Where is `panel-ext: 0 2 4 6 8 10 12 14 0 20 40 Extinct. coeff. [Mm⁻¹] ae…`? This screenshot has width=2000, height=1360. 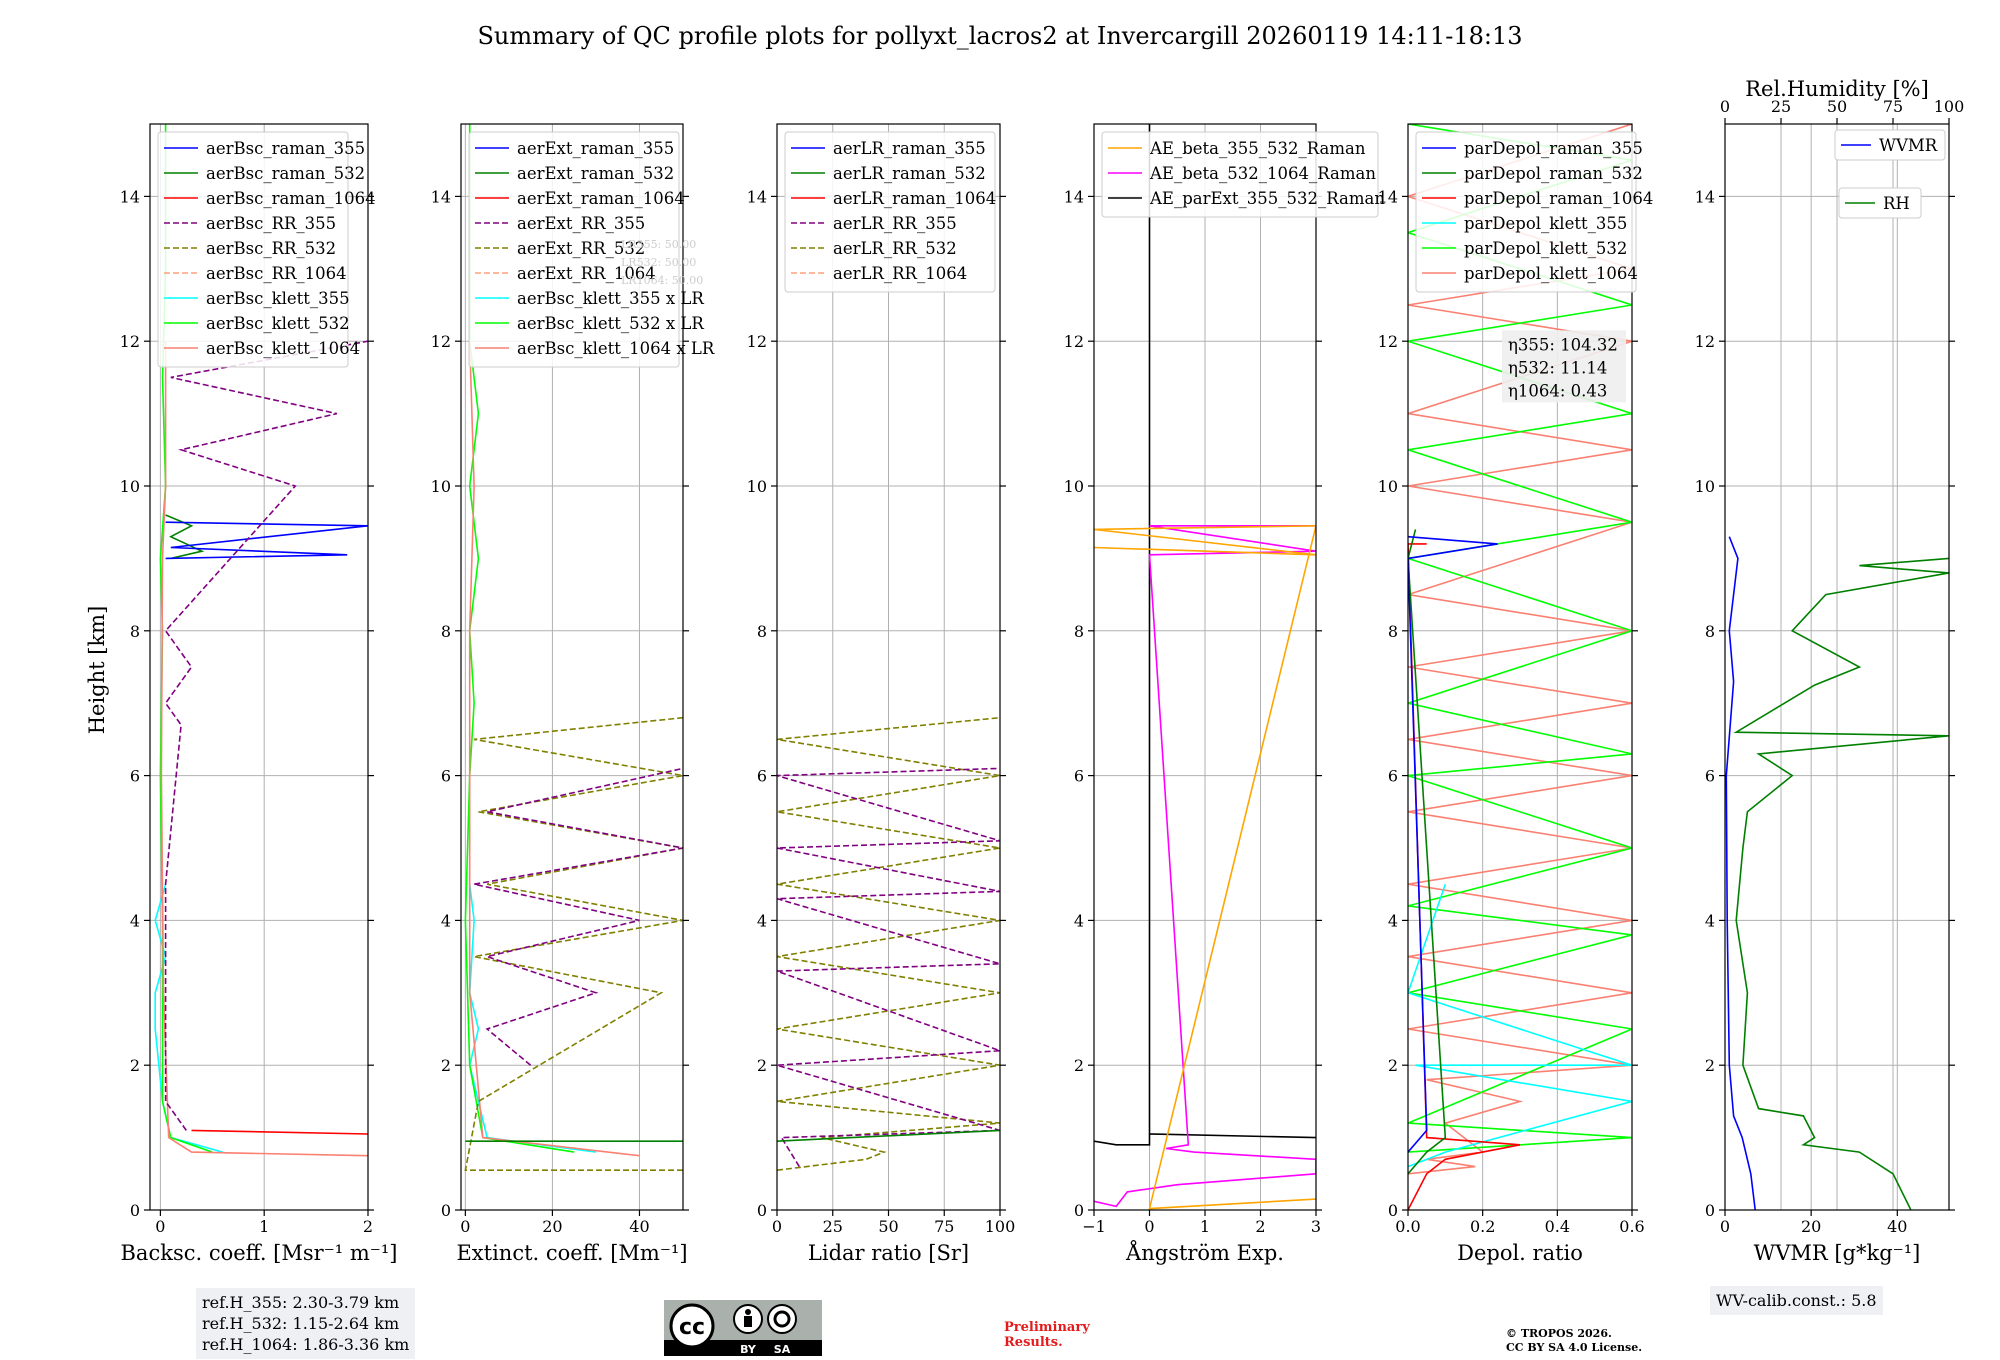 panel-ext: 0 2 4 6 8 10 12 14 0 20 40 Extinct. coeff. [Mm⁻¹] ae… is located at coordinates (573, 694).